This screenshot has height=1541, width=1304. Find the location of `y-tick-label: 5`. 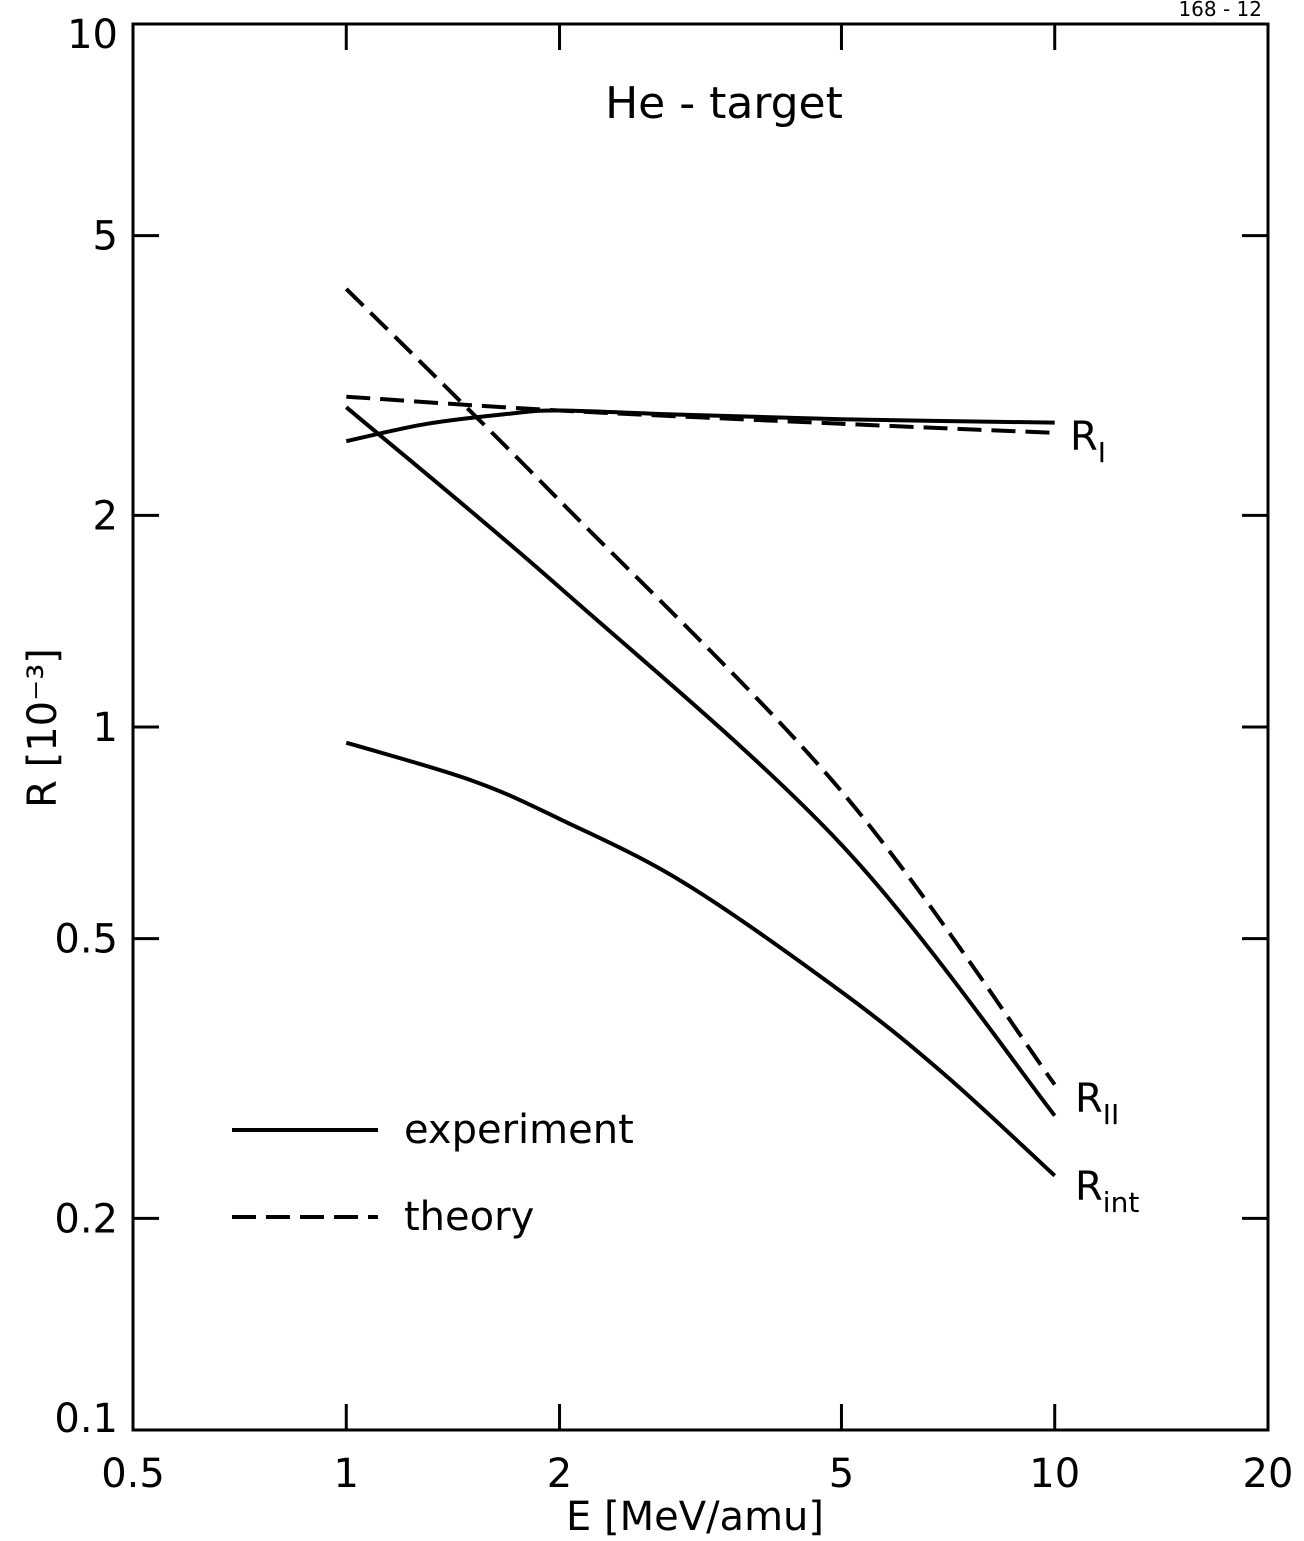

y-tick-label: 5 is located at coordinates (105, 237).